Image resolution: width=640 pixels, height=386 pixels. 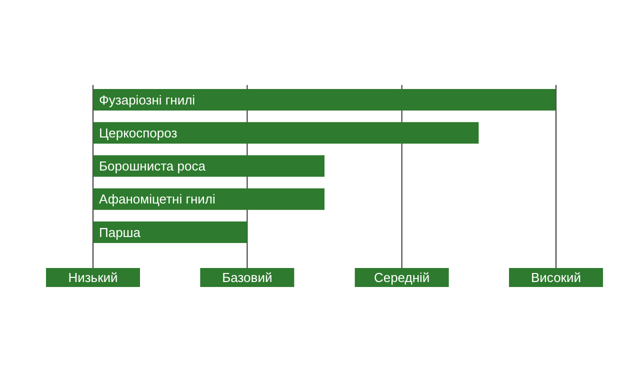 What do you see at coordinates (402, 278) in the screenshot?
I see `ref-line-label: Середній` at bounding box center [402, 278].